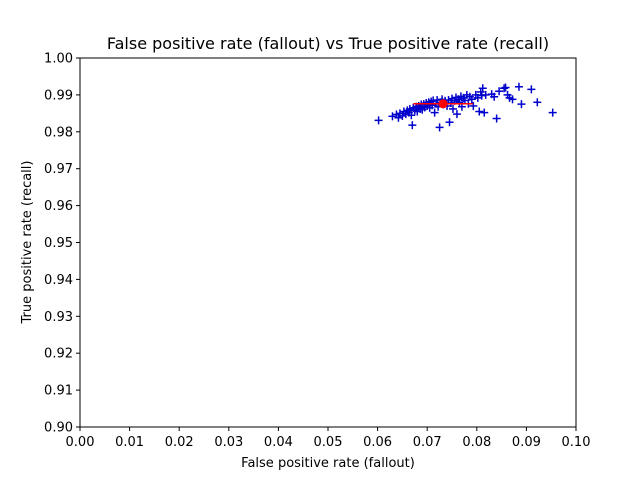  What do you see at coordinates (278, 442) in the screenshot?
I see `x-tick-label: 0.04` at bounding box center [278, 442].